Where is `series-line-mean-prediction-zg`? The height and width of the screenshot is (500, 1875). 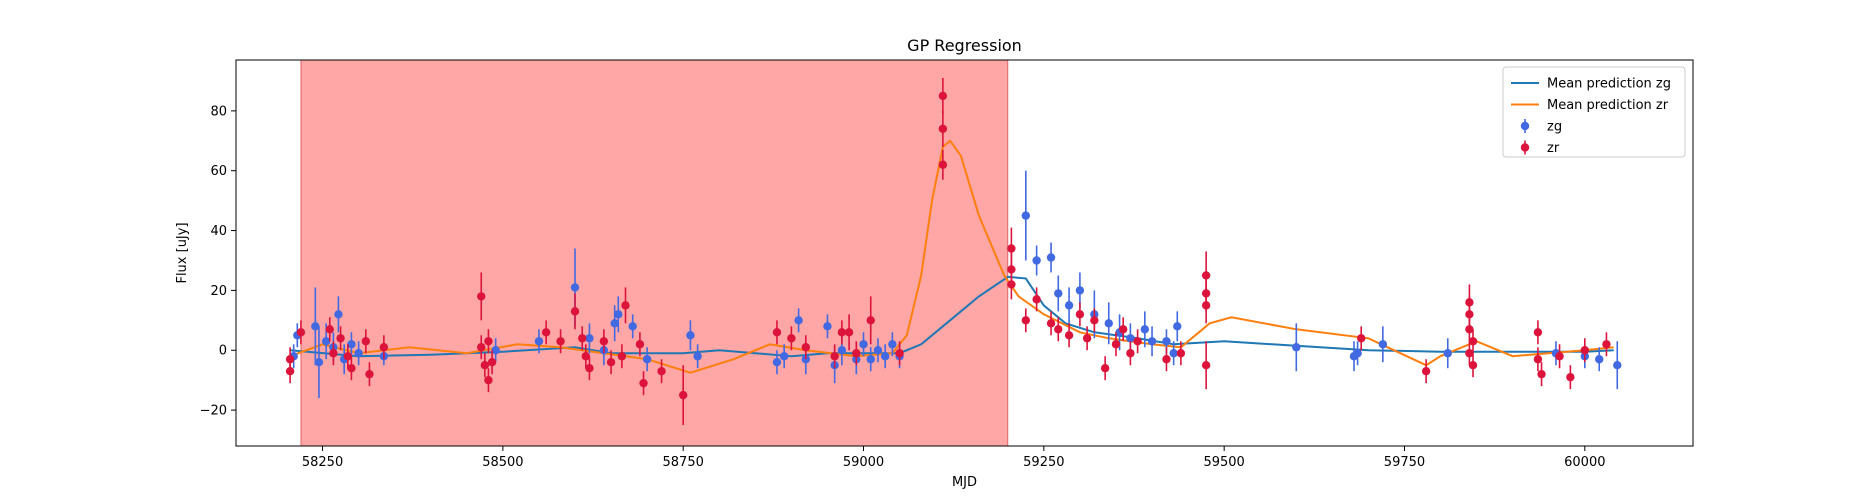
series-line-mean-prediction-zg is located at coordinates (952, 316).